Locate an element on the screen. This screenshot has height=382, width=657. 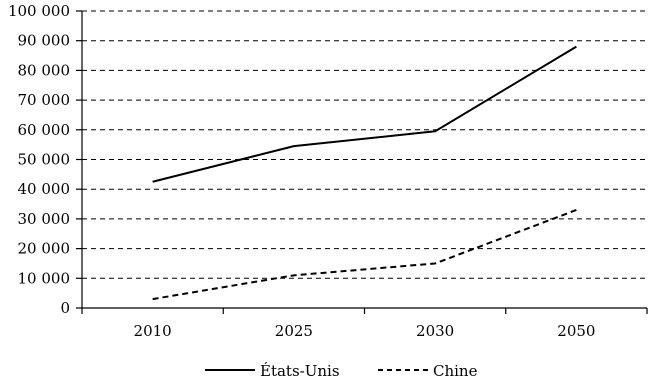
y-tick-label: 0 is located at coordinates (65, 308).